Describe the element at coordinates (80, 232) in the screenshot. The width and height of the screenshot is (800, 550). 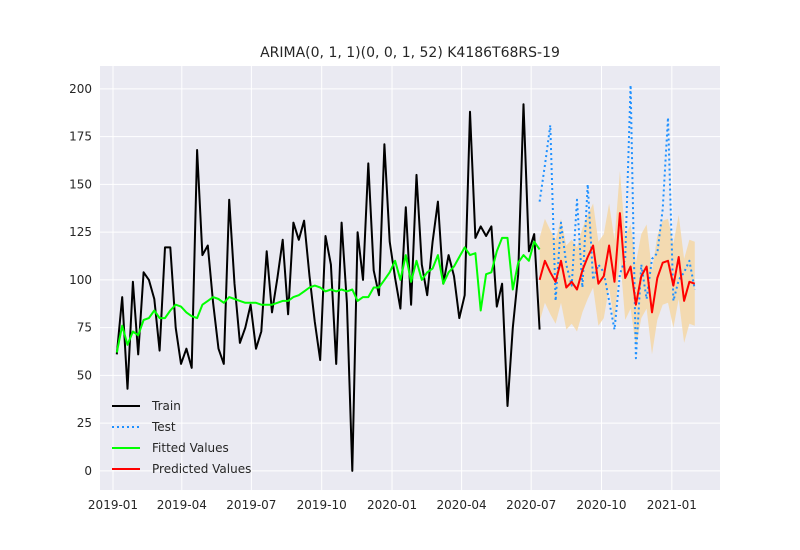
I see `y-tick-label: 125` at that location.